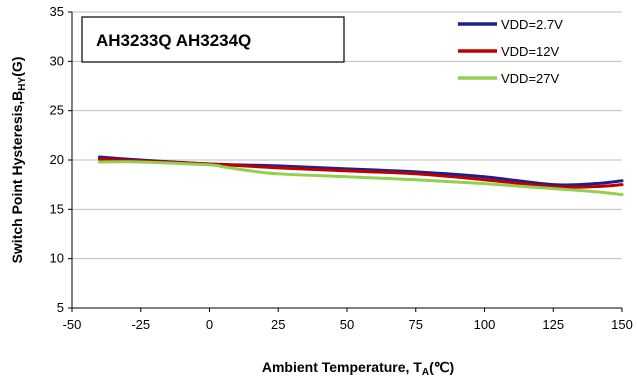 Image resolution: width=637 pixels, height=384 pixels. What do you see at coordinates (57, 159) in the screenshot?
I see `y-tick-label: 20` at bounding box center [57, 159].